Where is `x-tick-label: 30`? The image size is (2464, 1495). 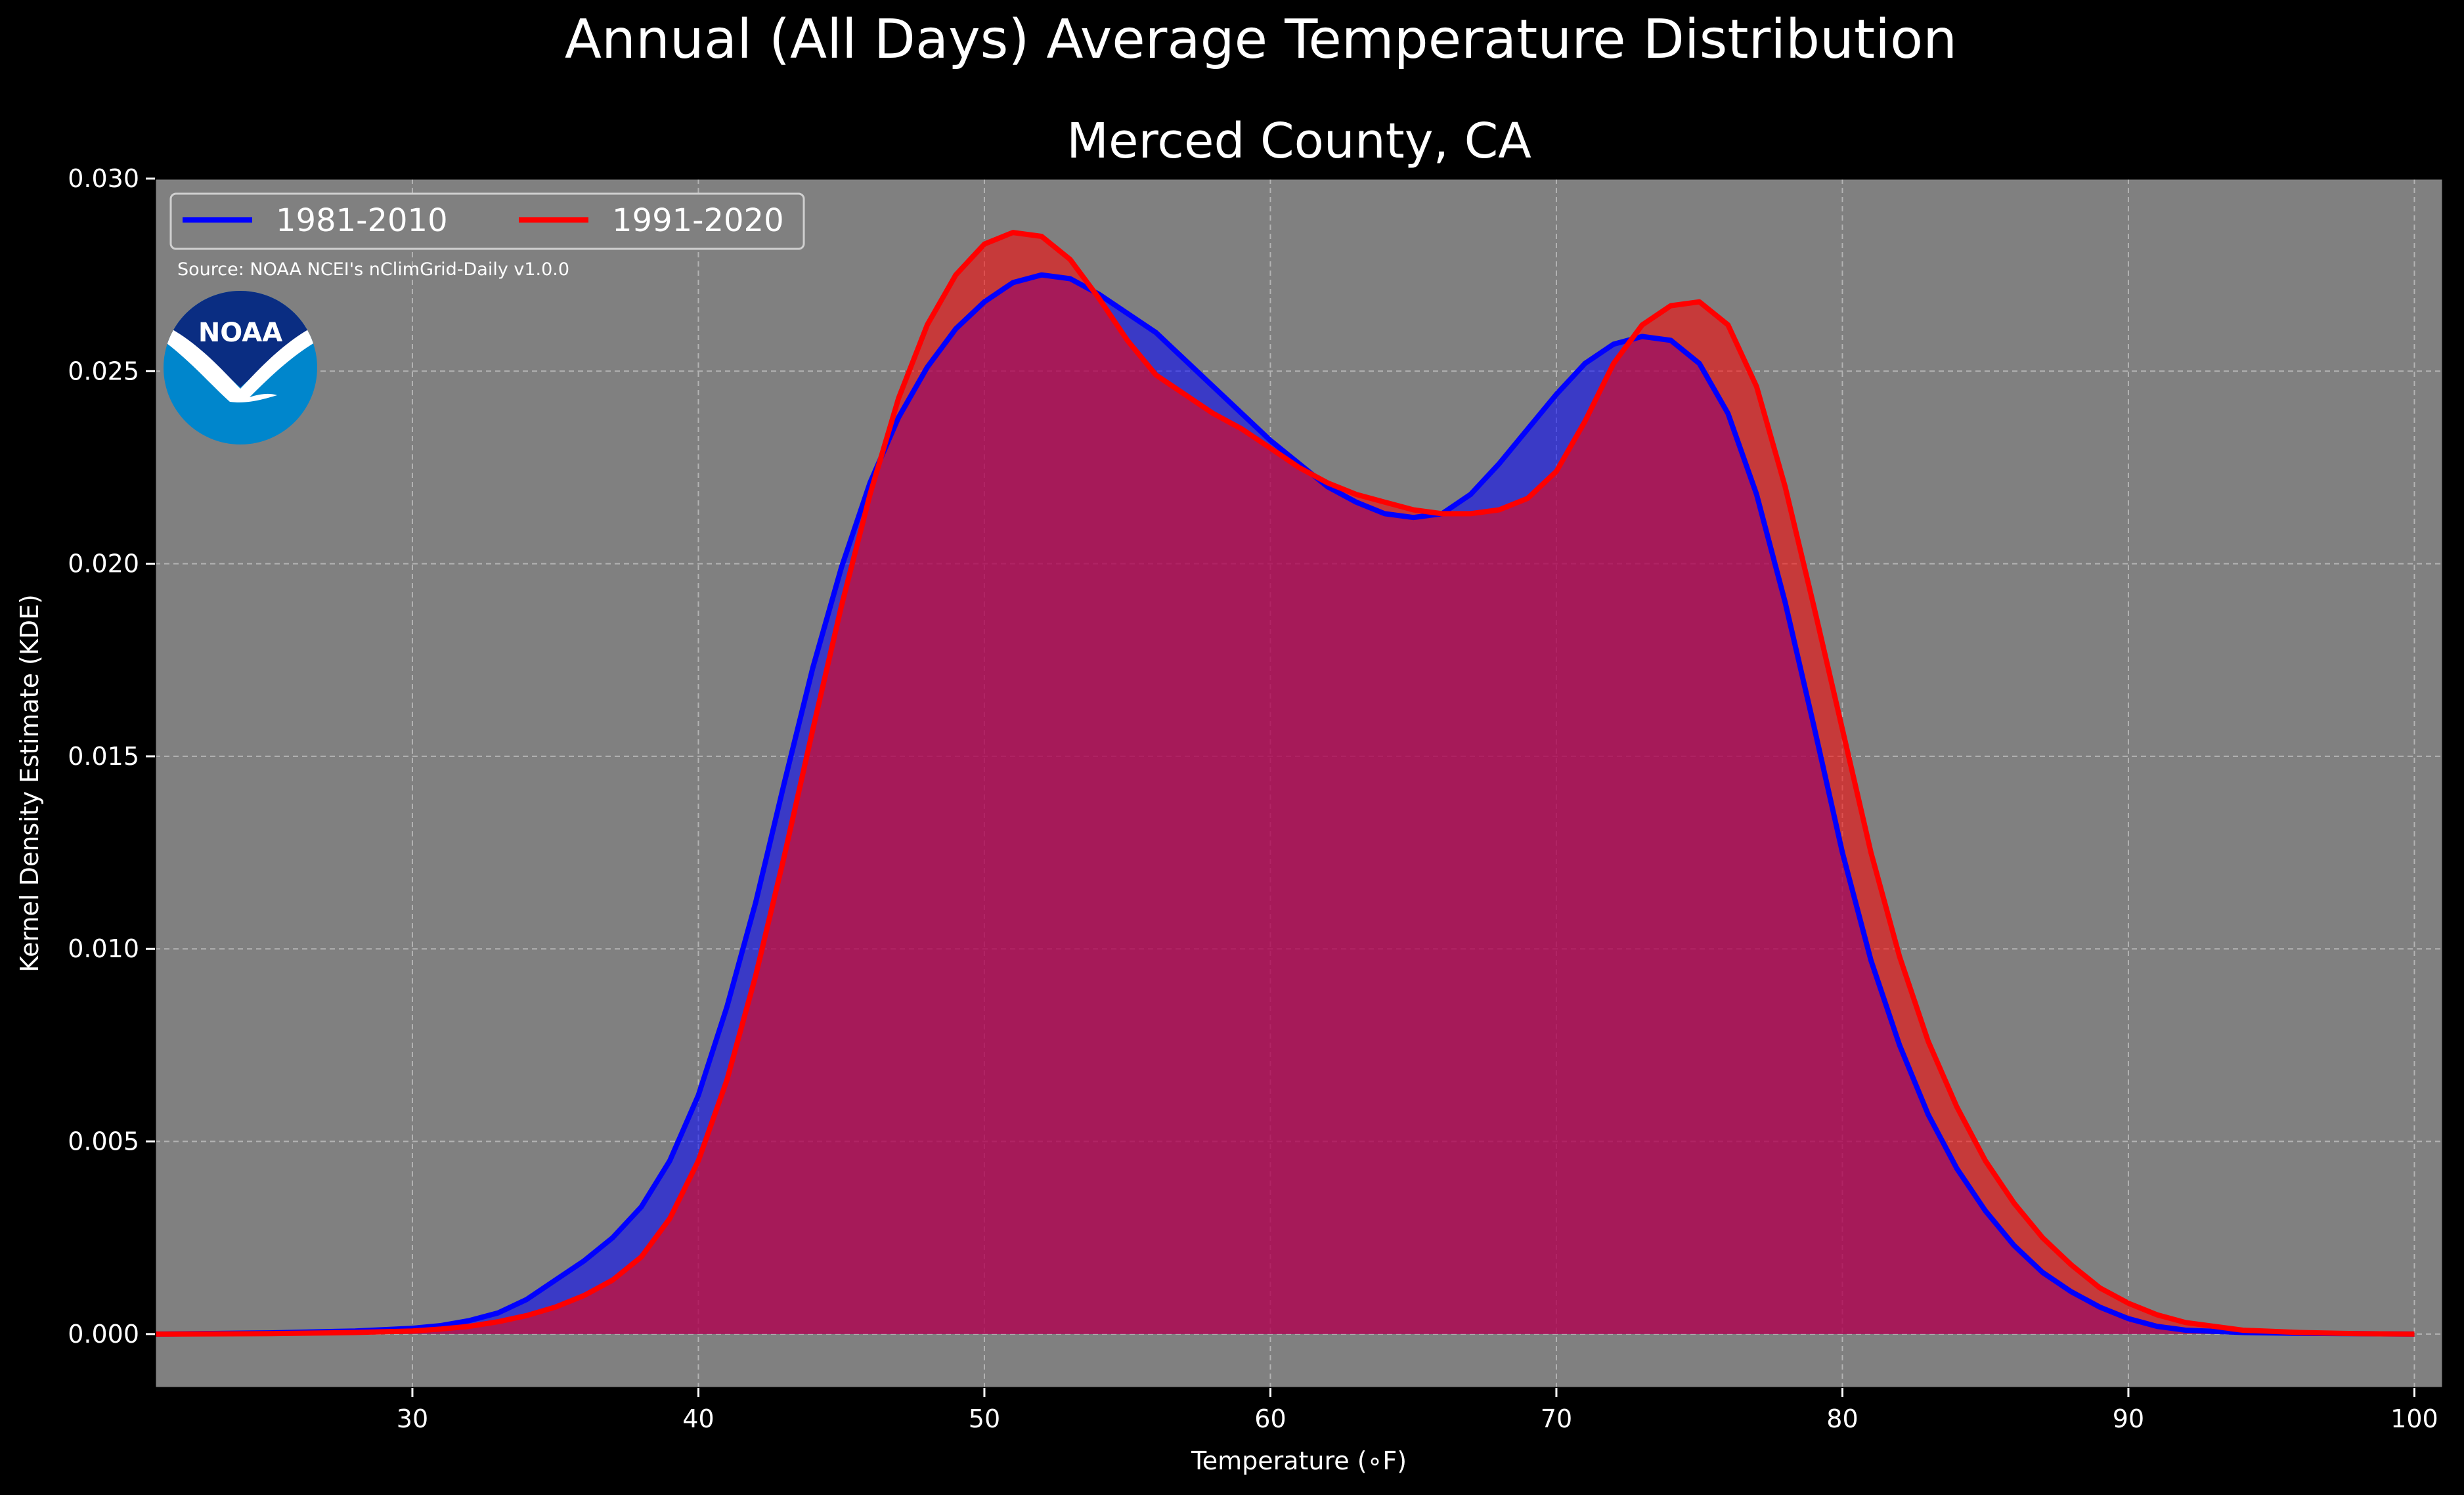 x-tick-label: 30 is located at coordinates (412, 1418).